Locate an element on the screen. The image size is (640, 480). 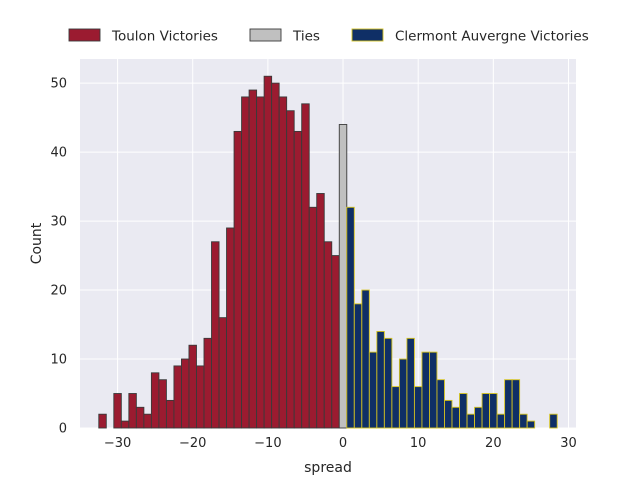
legend-item: Clermont Auvergne Victories is located at coordinates (470, 36).